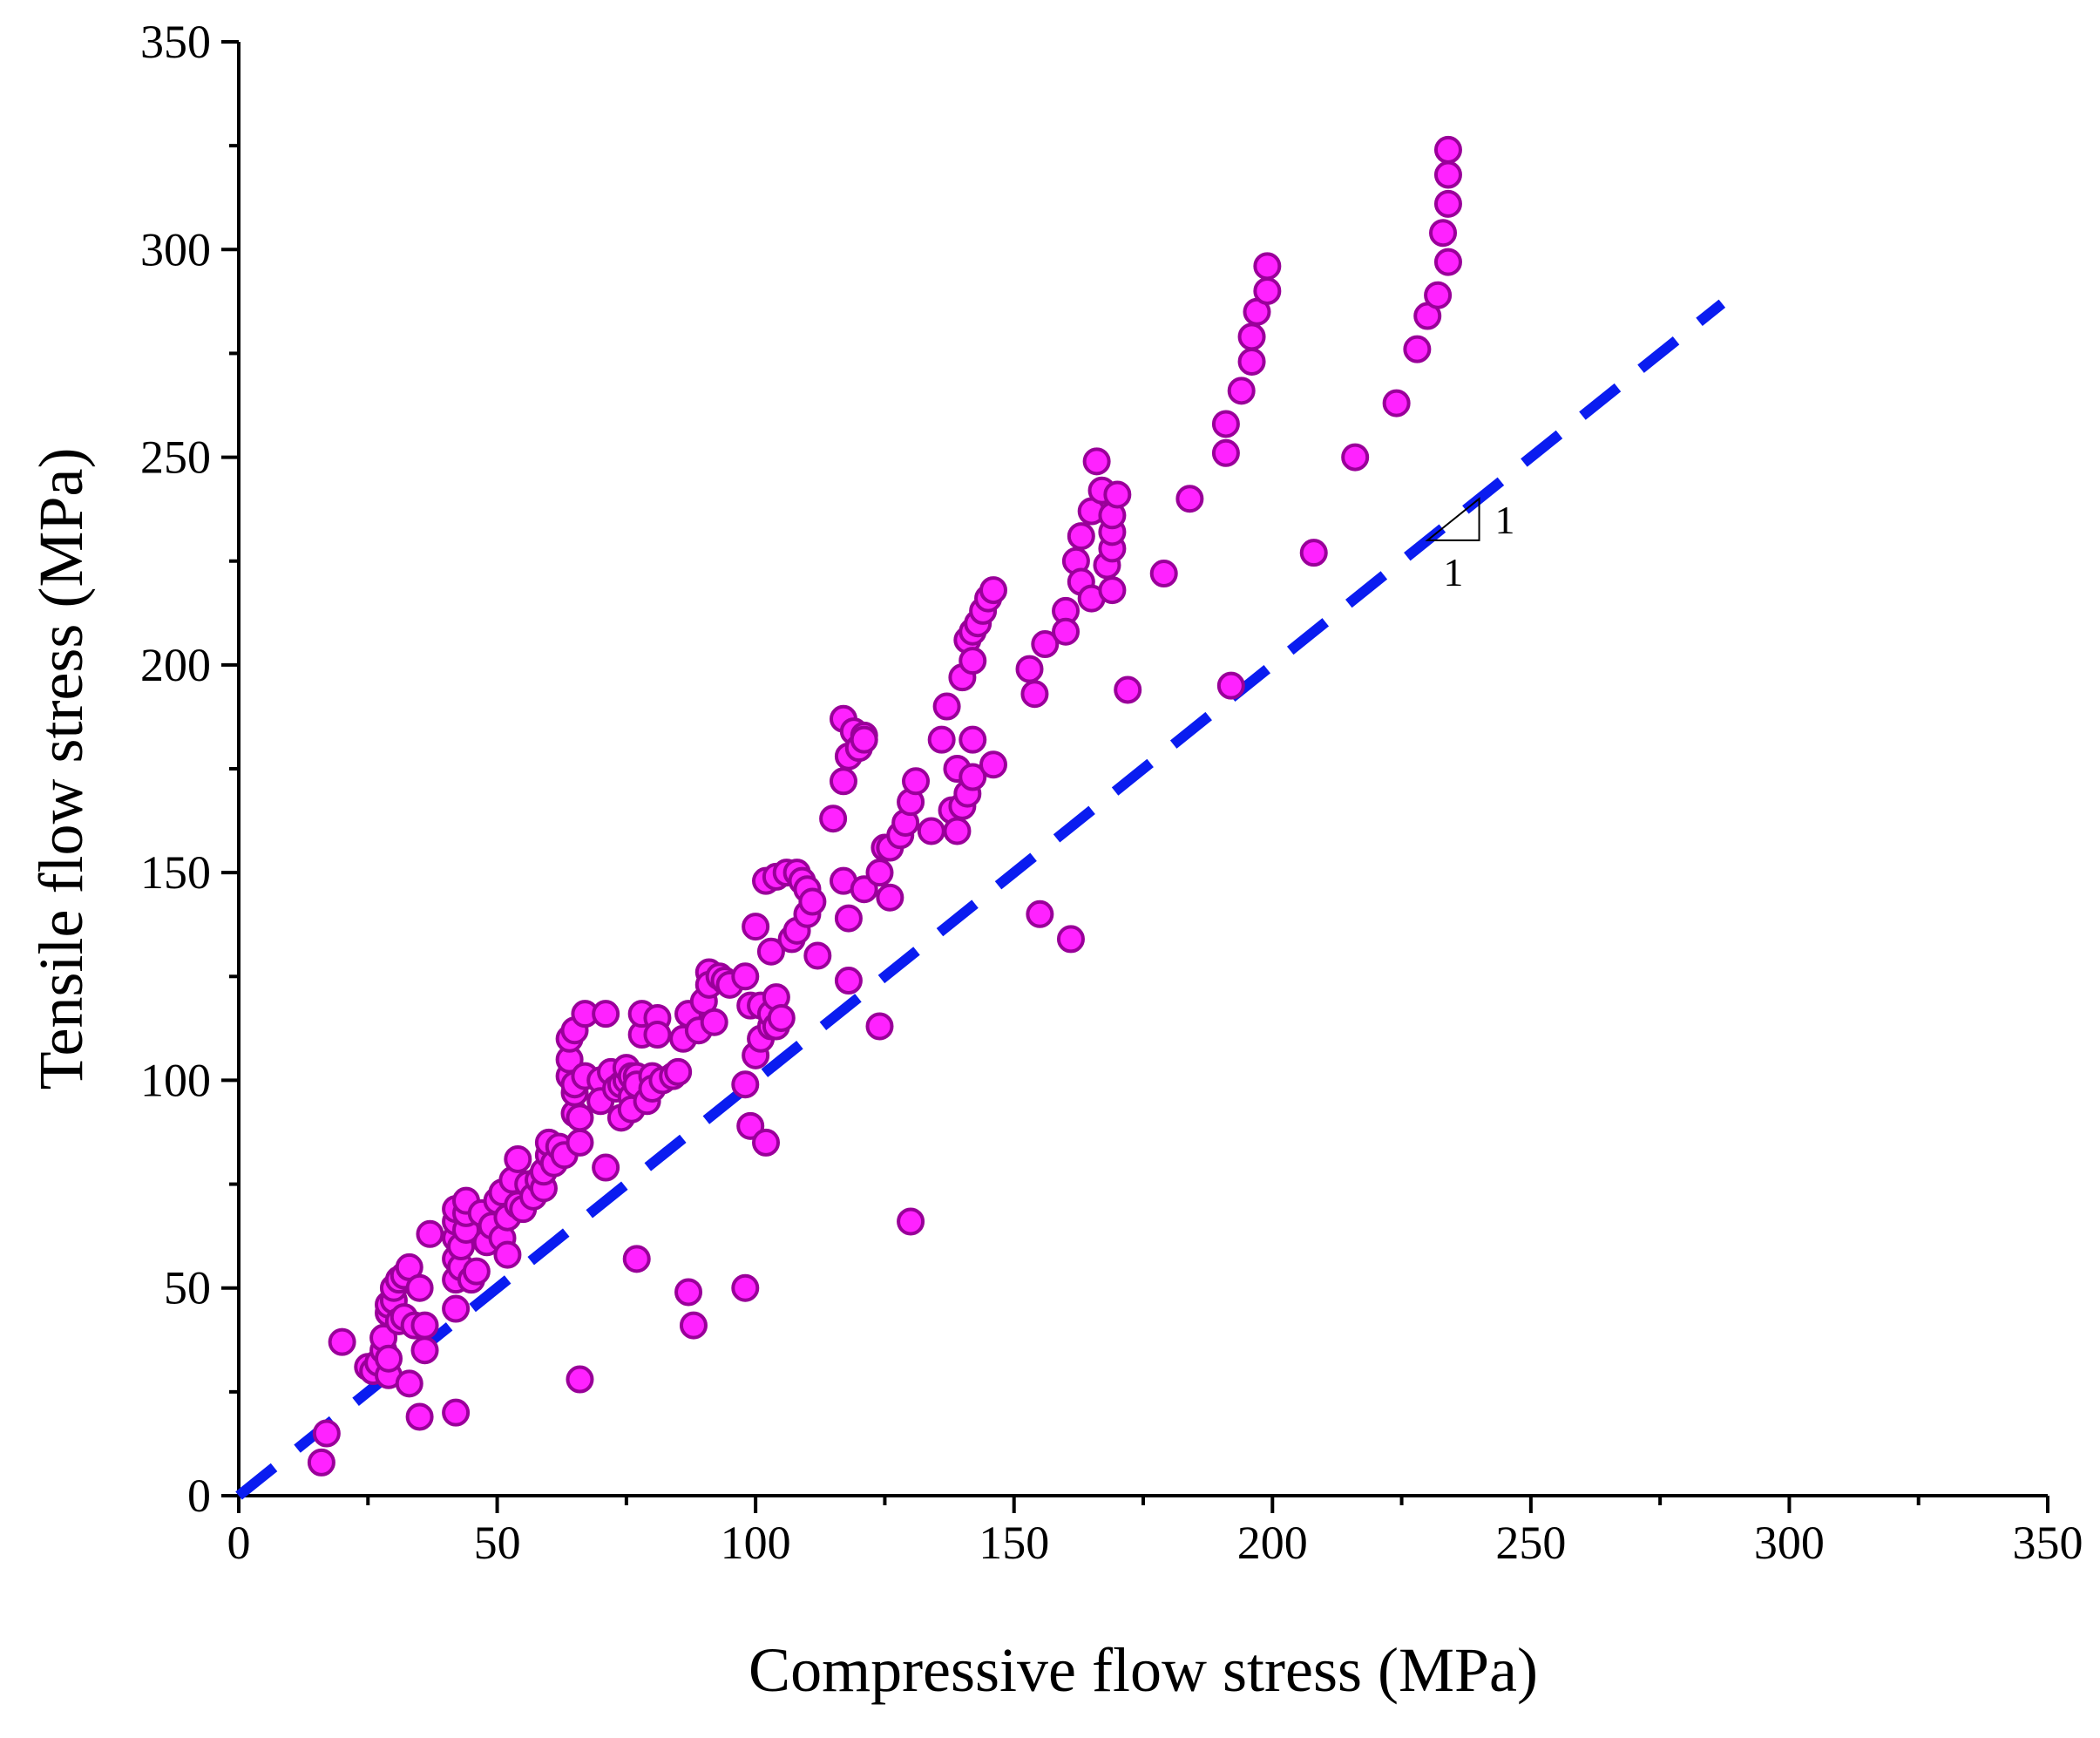 This screenshot has width=2100, height=1738. Describe the element at coordinates (199, 1496) in the screenshot. I see `y-tick-label: 0` at that location.